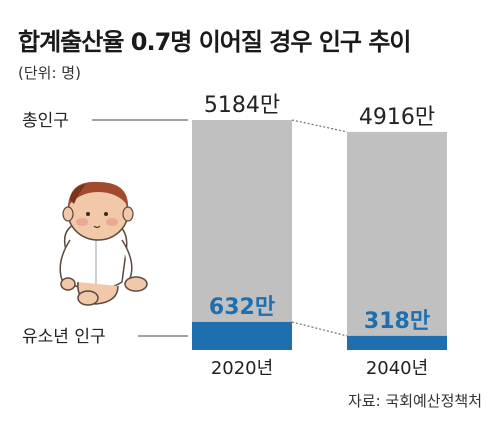 The image size is (500, 422). What do you see at coordinates (397, 342) in the screenshot?
I see `youth-bar-2040년` at bounding box center [397, 342].